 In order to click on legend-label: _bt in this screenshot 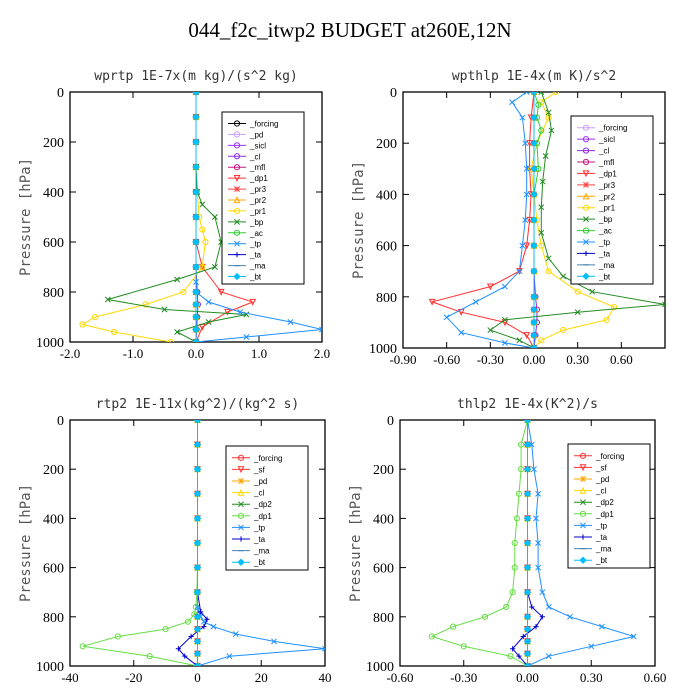, I will do `click(601, 560)`.